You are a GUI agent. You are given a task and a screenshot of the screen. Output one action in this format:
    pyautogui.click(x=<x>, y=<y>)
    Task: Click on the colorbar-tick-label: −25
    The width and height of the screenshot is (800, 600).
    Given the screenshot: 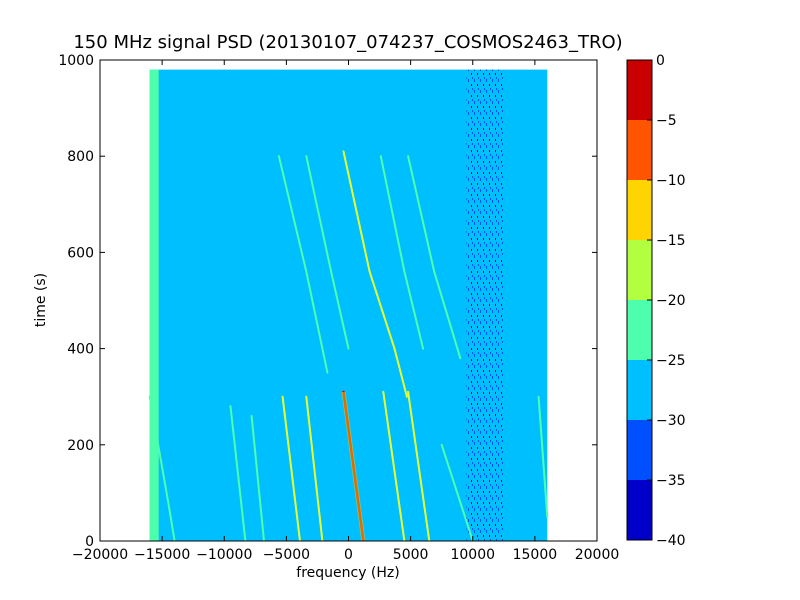 What is the action you would take?
    pyautogui.click(x=671, y=361)
    